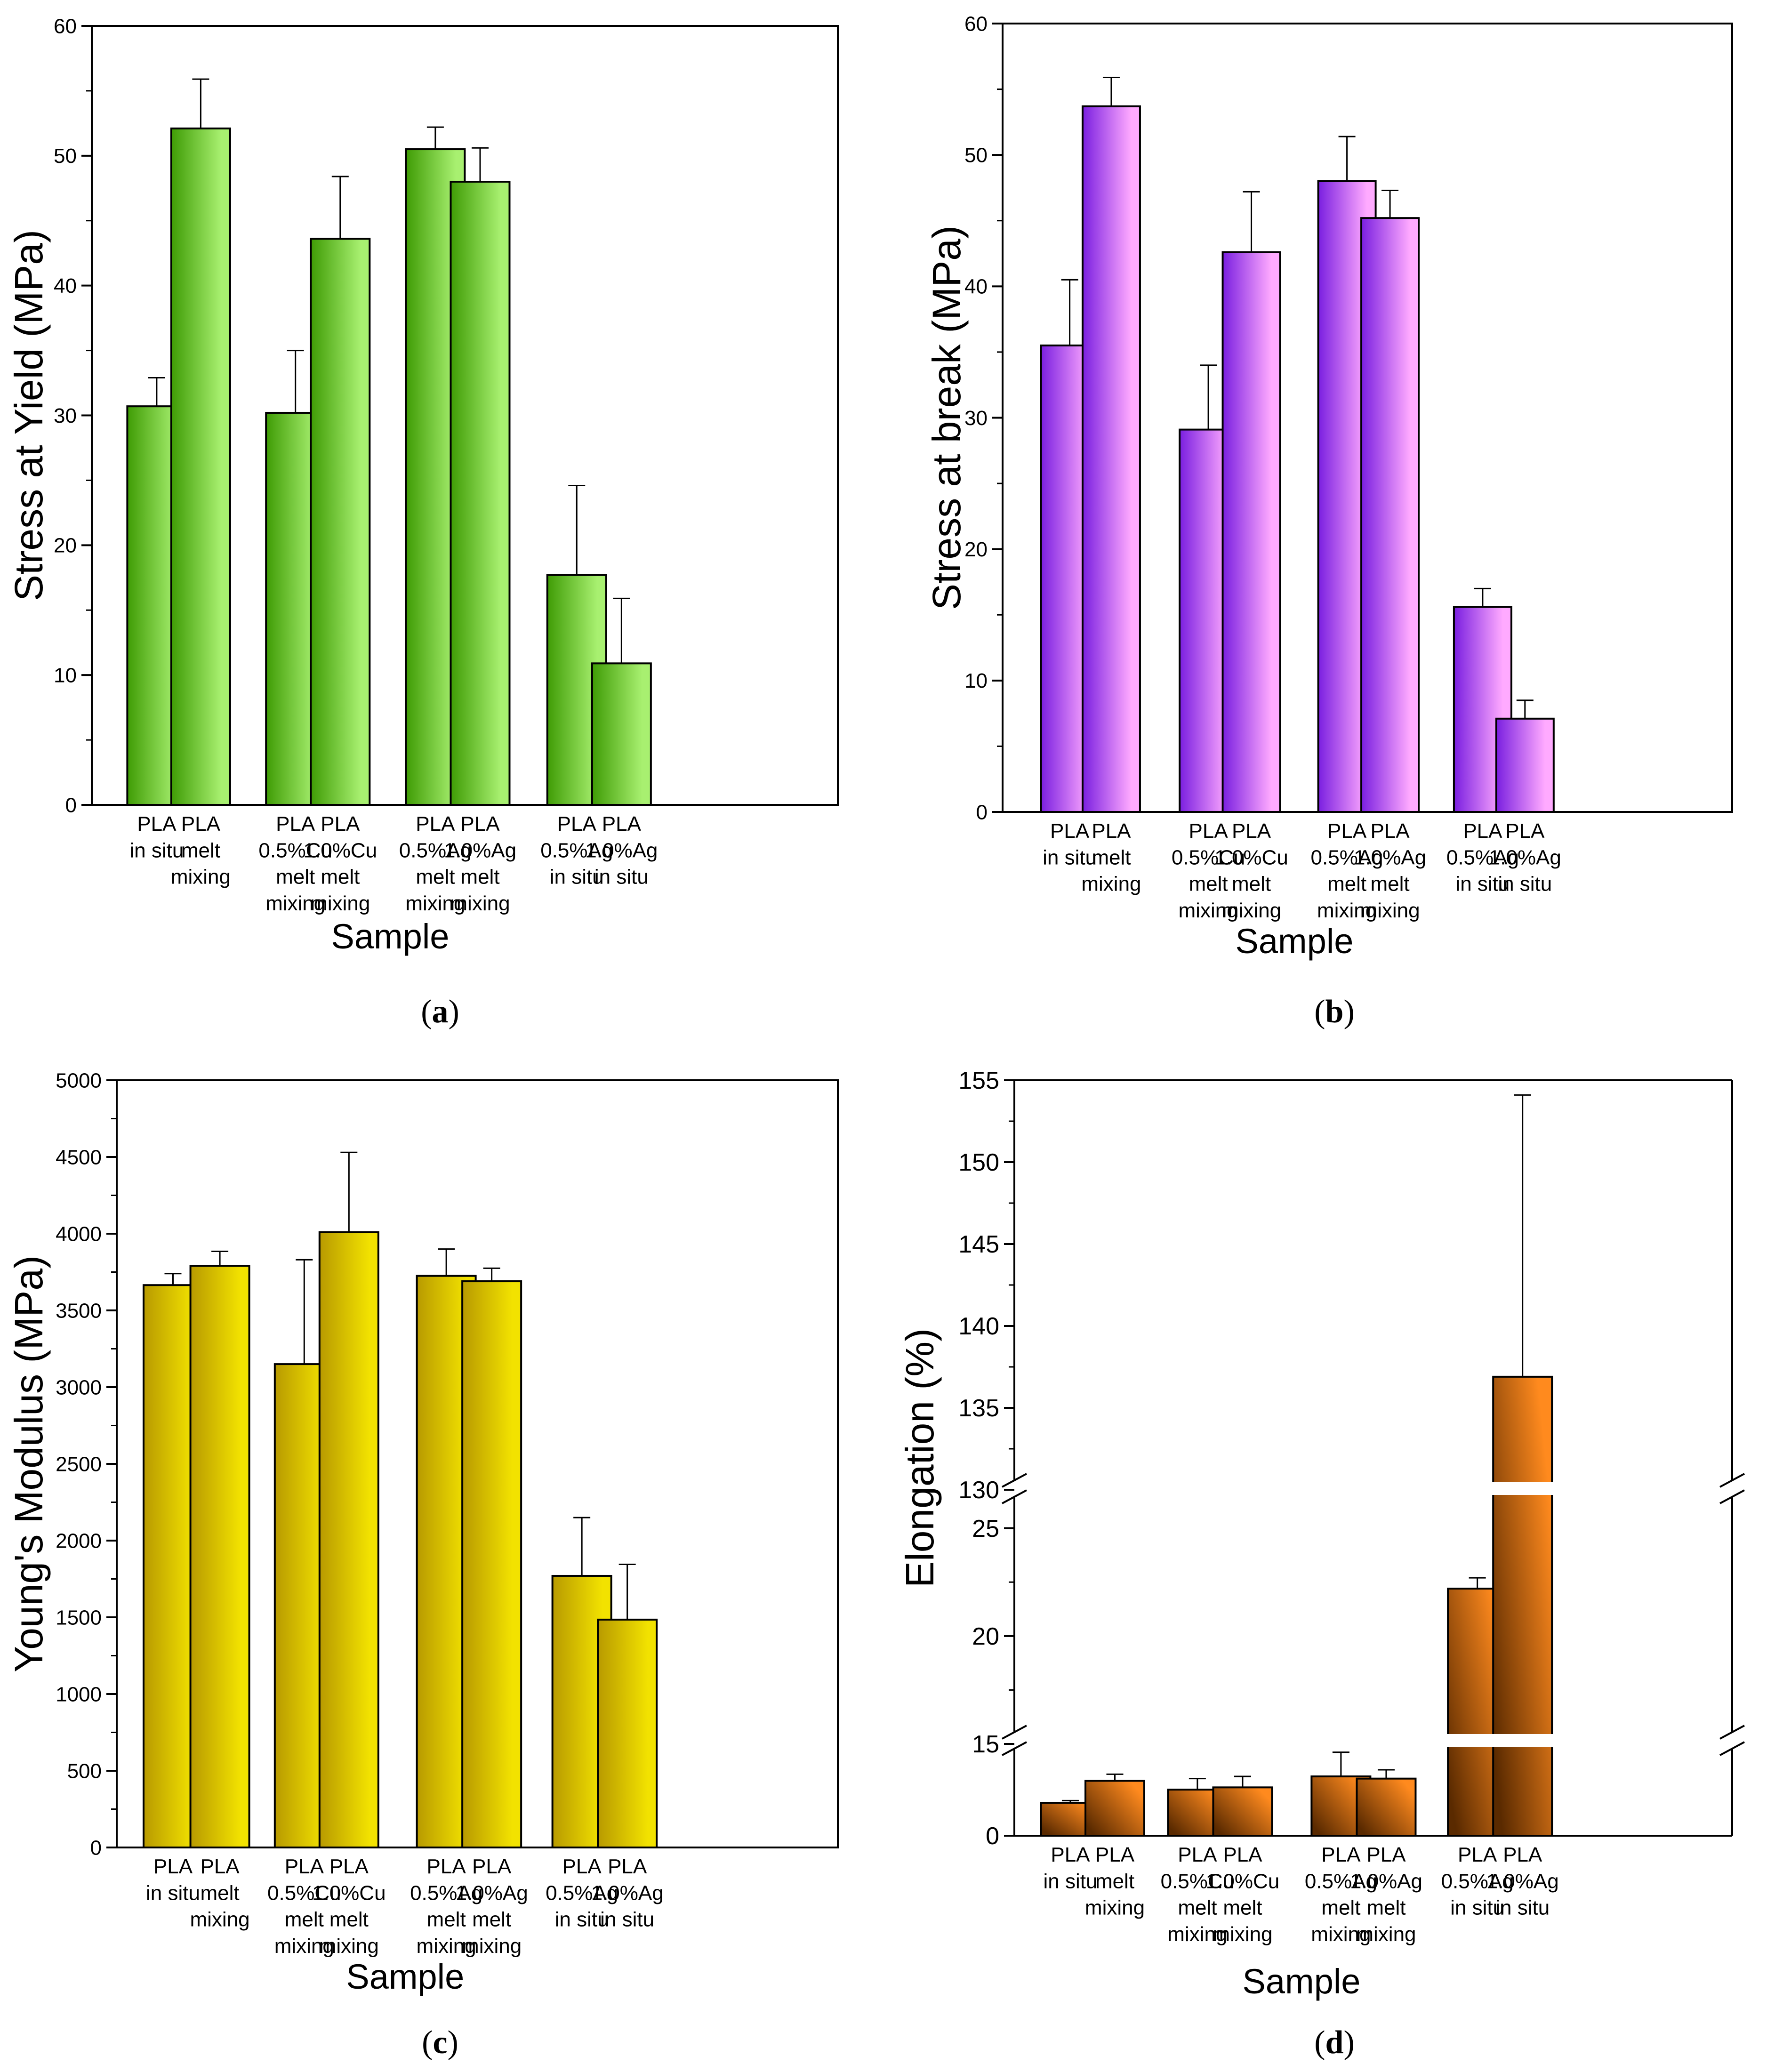  What do you see at coordinates (1390, 870) in the screenshot?
I see `tick-label-x: PLA 1.0%Ag melt mixing` at bounding box center [1390, 870].